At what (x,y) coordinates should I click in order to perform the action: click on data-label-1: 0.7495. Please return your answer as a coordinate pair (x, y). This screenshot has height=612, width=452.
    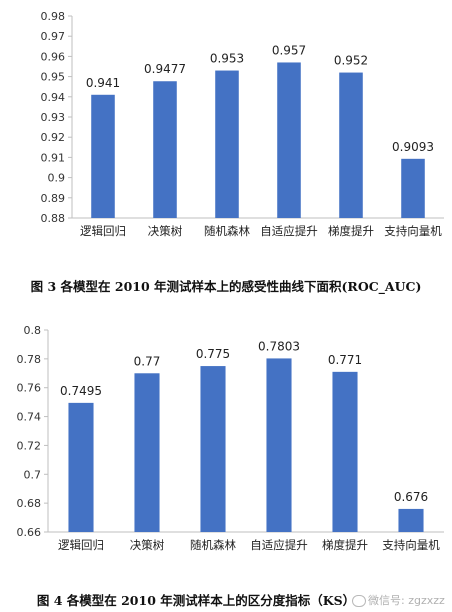
    Looking at the image, I should click on (81, 391).